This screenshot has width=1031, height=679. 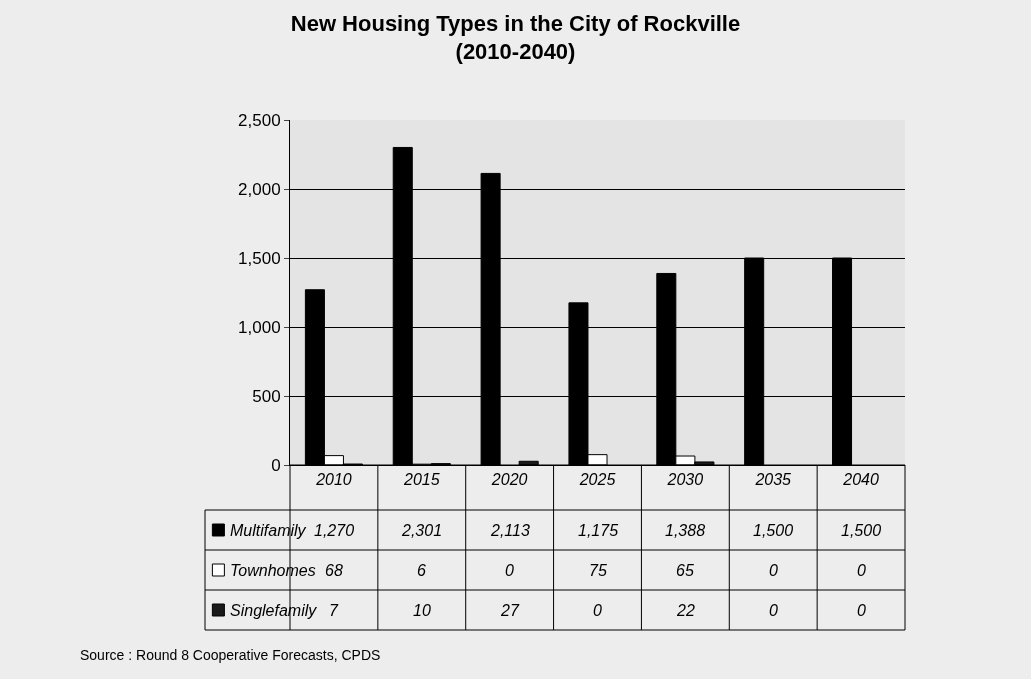 What do you see at coordinates (334, 530) in the screenshot?
I see `data-label: 1,270` at bounding box center [334, 530].